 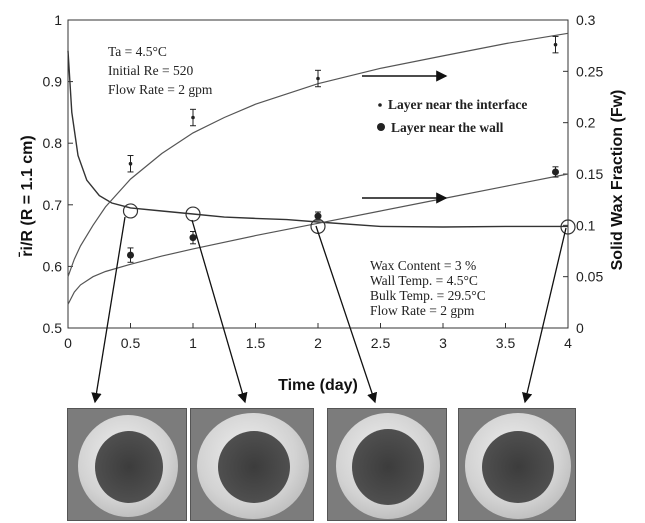 I want to click on x-tick-label: 0.5, so click(x=131, y=343).